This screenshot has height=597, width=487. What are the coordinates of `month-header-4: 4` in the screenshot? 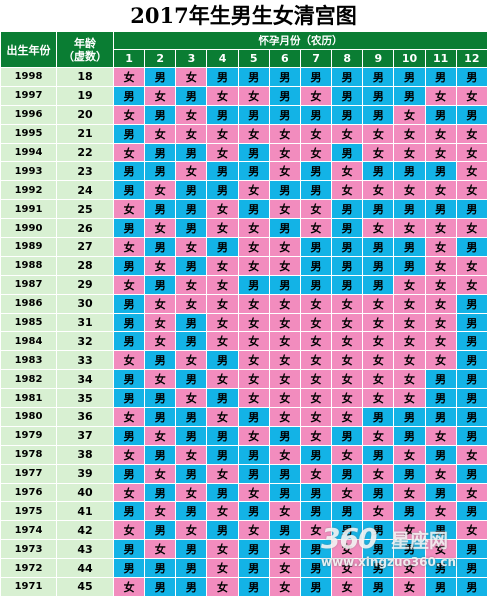 It's located at (222, 59).